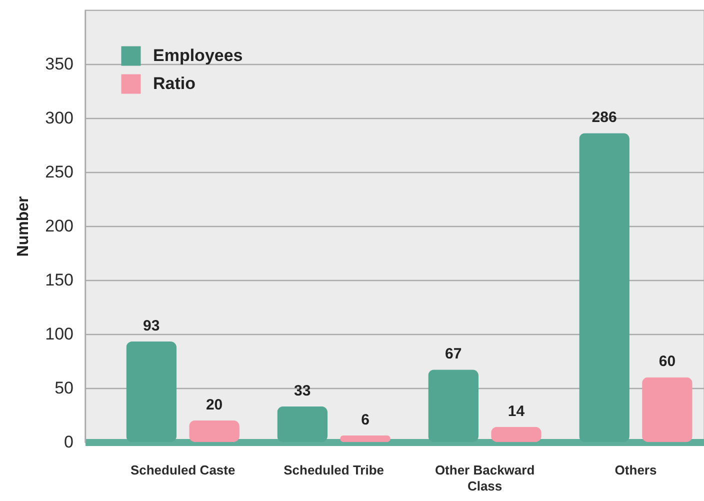  Describe the element at coordinates (484, 478) in the screenshot. I see `x-tick-label: Other Backward Class` at that location.